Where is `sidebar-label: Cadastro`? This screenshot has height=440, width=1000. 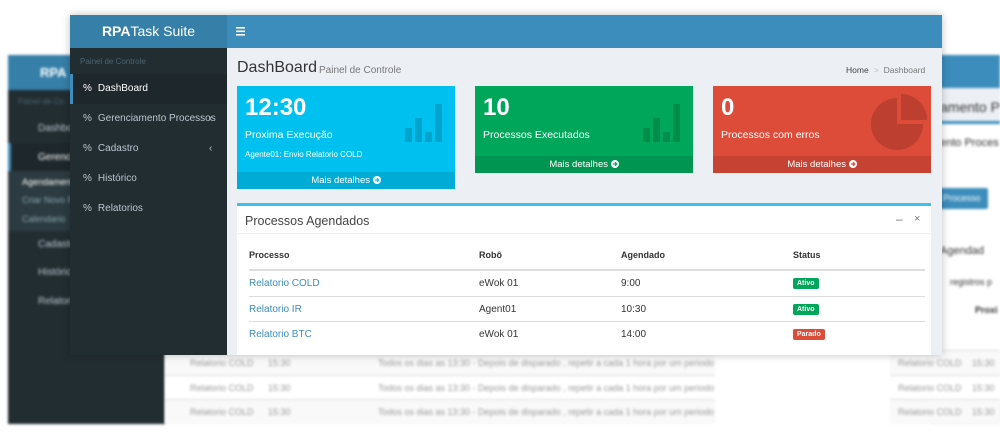 sidebar-label: Cadastro is located at coordinates (118, 148).